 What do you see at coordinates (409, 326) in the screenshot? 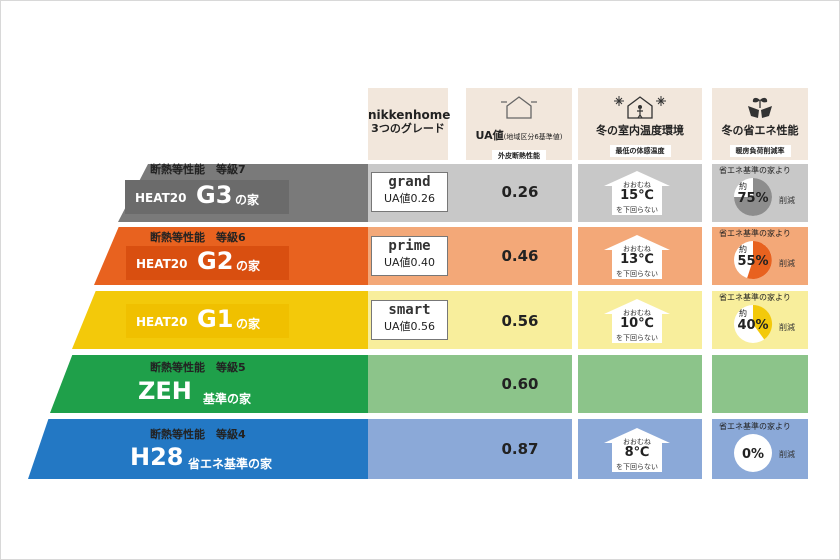
I see `row-g1-ua-label: UA値0.56` at bounding box center [409, 326].